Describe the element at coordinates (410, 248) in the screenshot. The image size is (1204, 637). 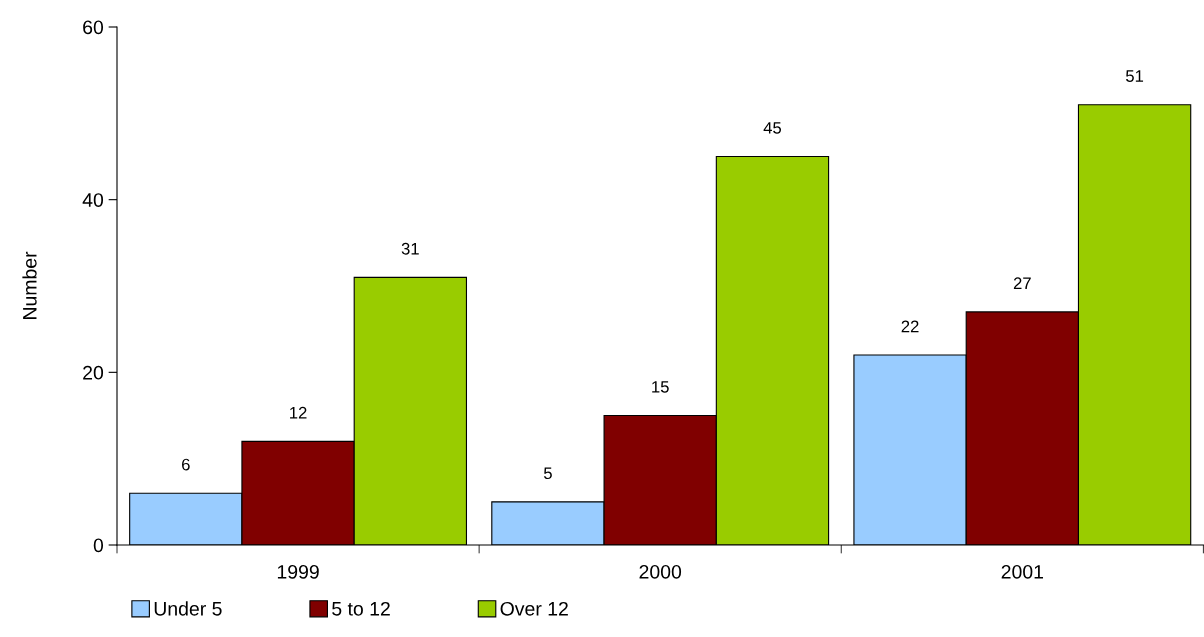
I see `data-label: 31` at that location.